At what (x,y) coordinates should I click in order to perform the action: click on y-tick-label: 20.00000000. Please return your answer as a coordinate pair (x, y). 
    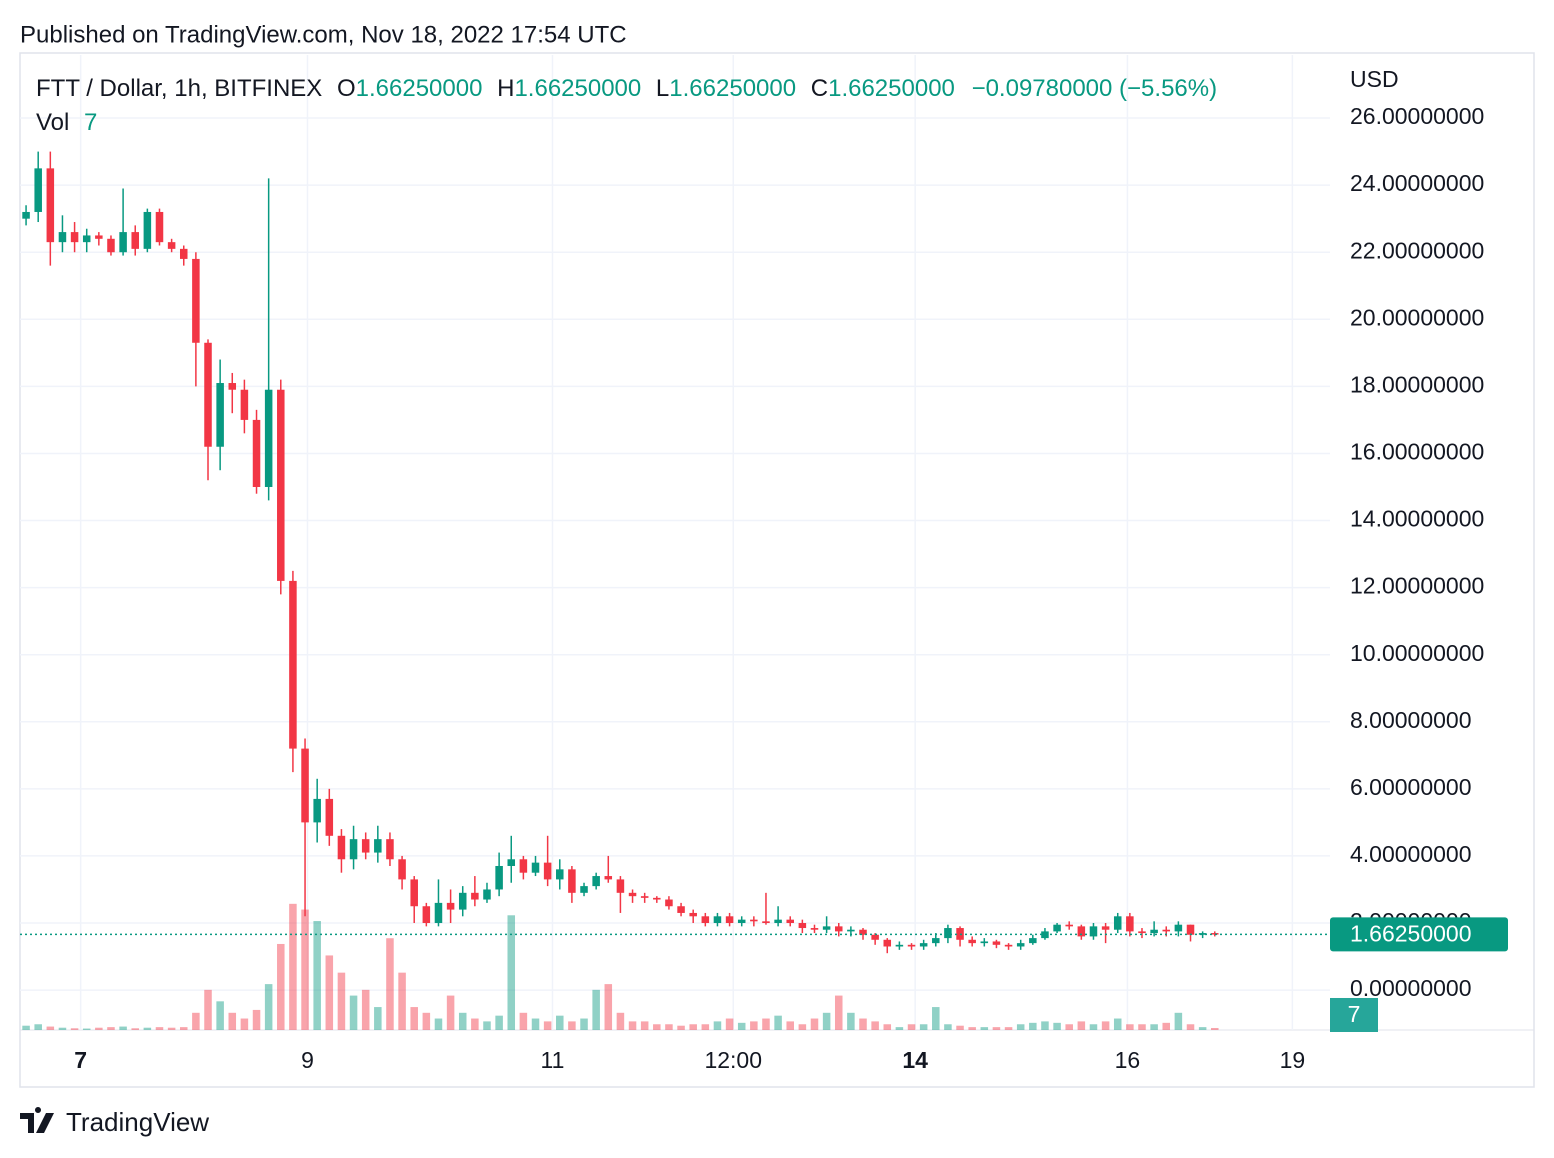
    Looking at the image, I should click on (1417, 317).